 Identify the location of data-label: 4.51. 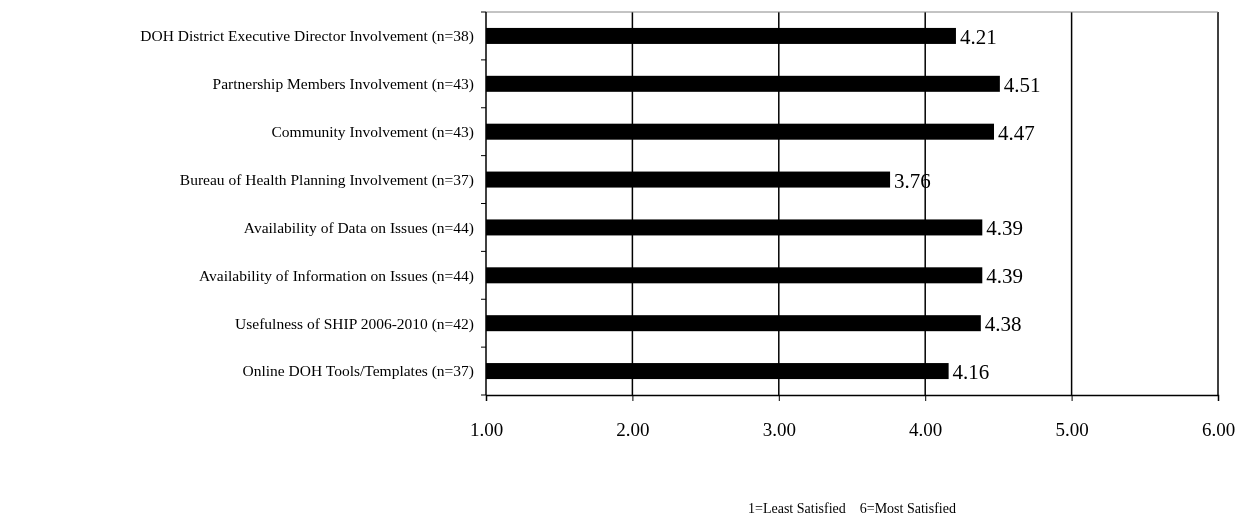
(1022, 84).